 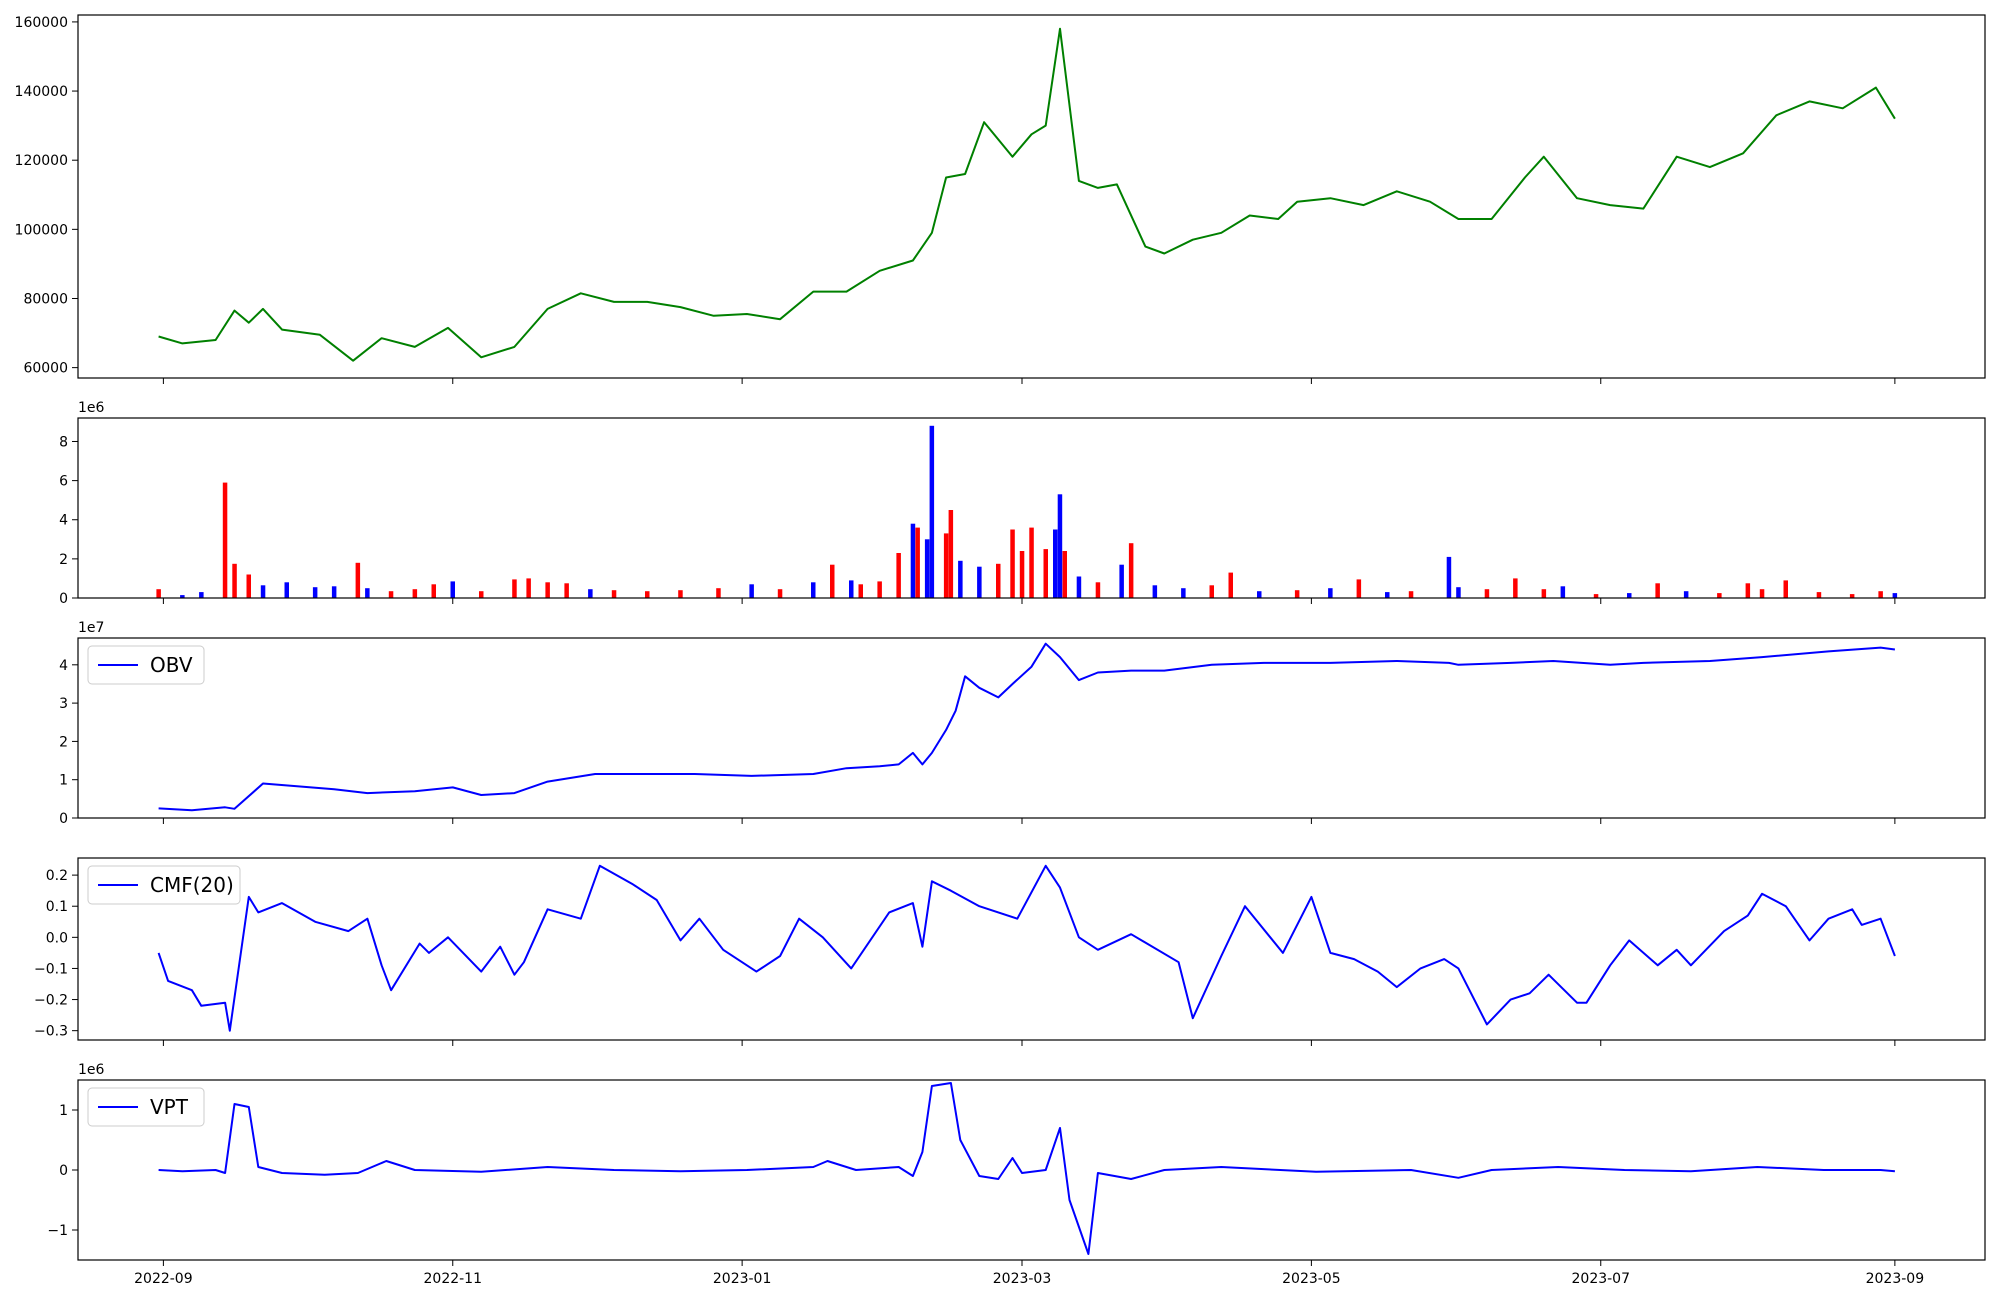 What do you see at coordinates (57, 938) in the screenshot?
I see `y-tick-label-cmf: 0.0` at bounding box center [57, 938].